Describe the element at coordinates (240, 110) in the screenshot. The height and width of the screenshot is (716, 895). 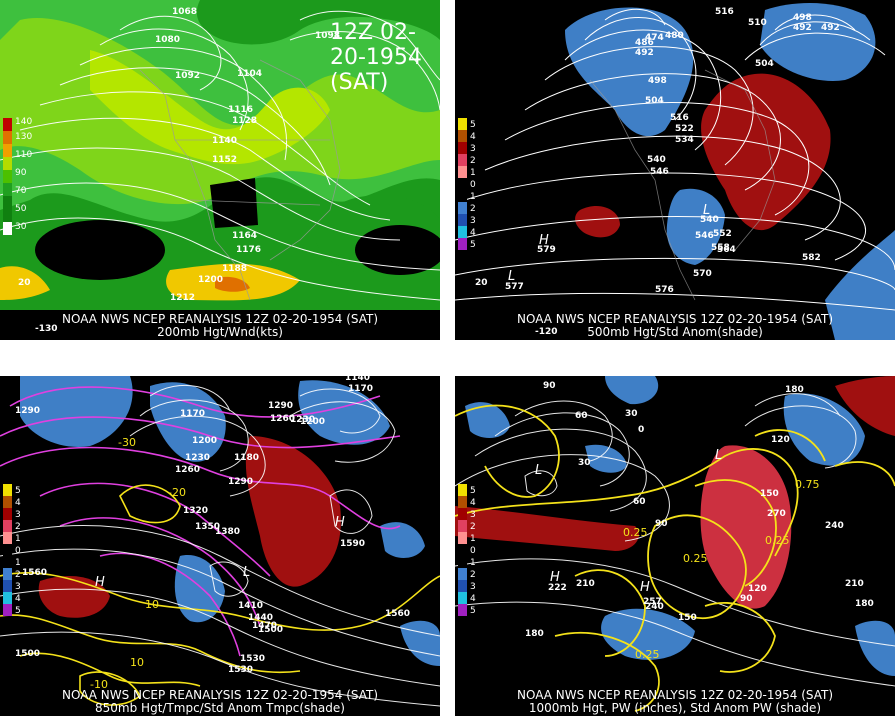
I see `svg-text: 1116` at that location.